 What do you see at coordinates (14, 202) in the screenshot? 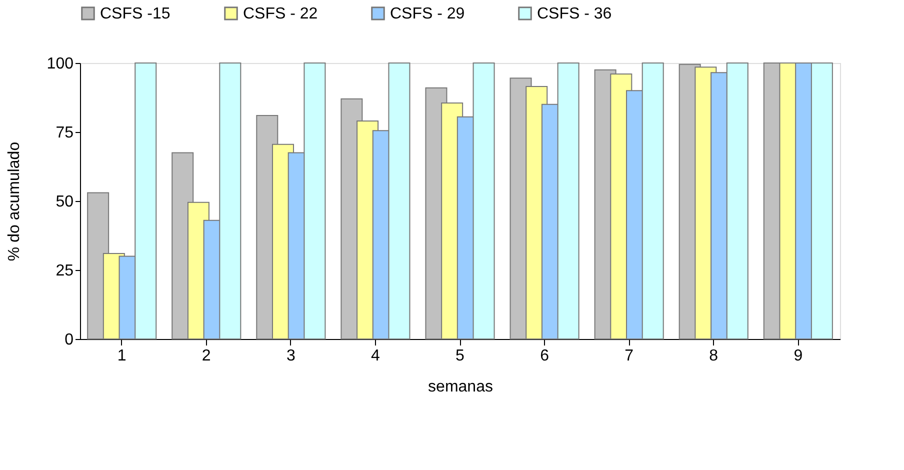
I see `y-axis-title: % do acumulado` at bounding box center [14, 202].